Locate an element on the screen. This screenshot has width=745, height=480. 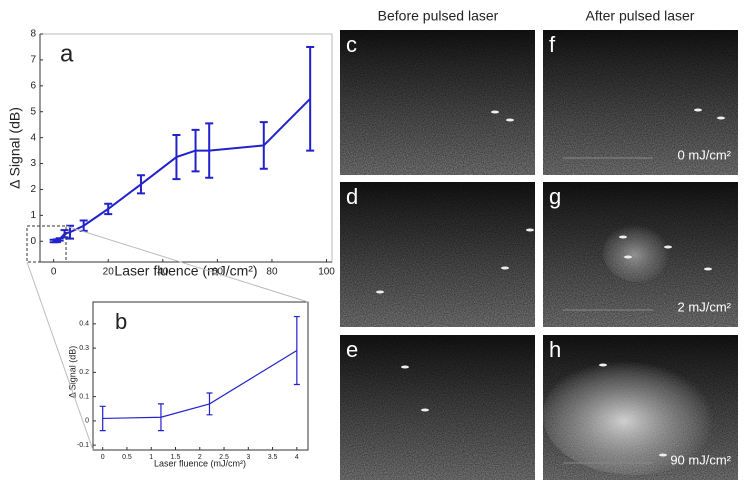
x-tick-label: 2 is located at coordinates (200, 457).